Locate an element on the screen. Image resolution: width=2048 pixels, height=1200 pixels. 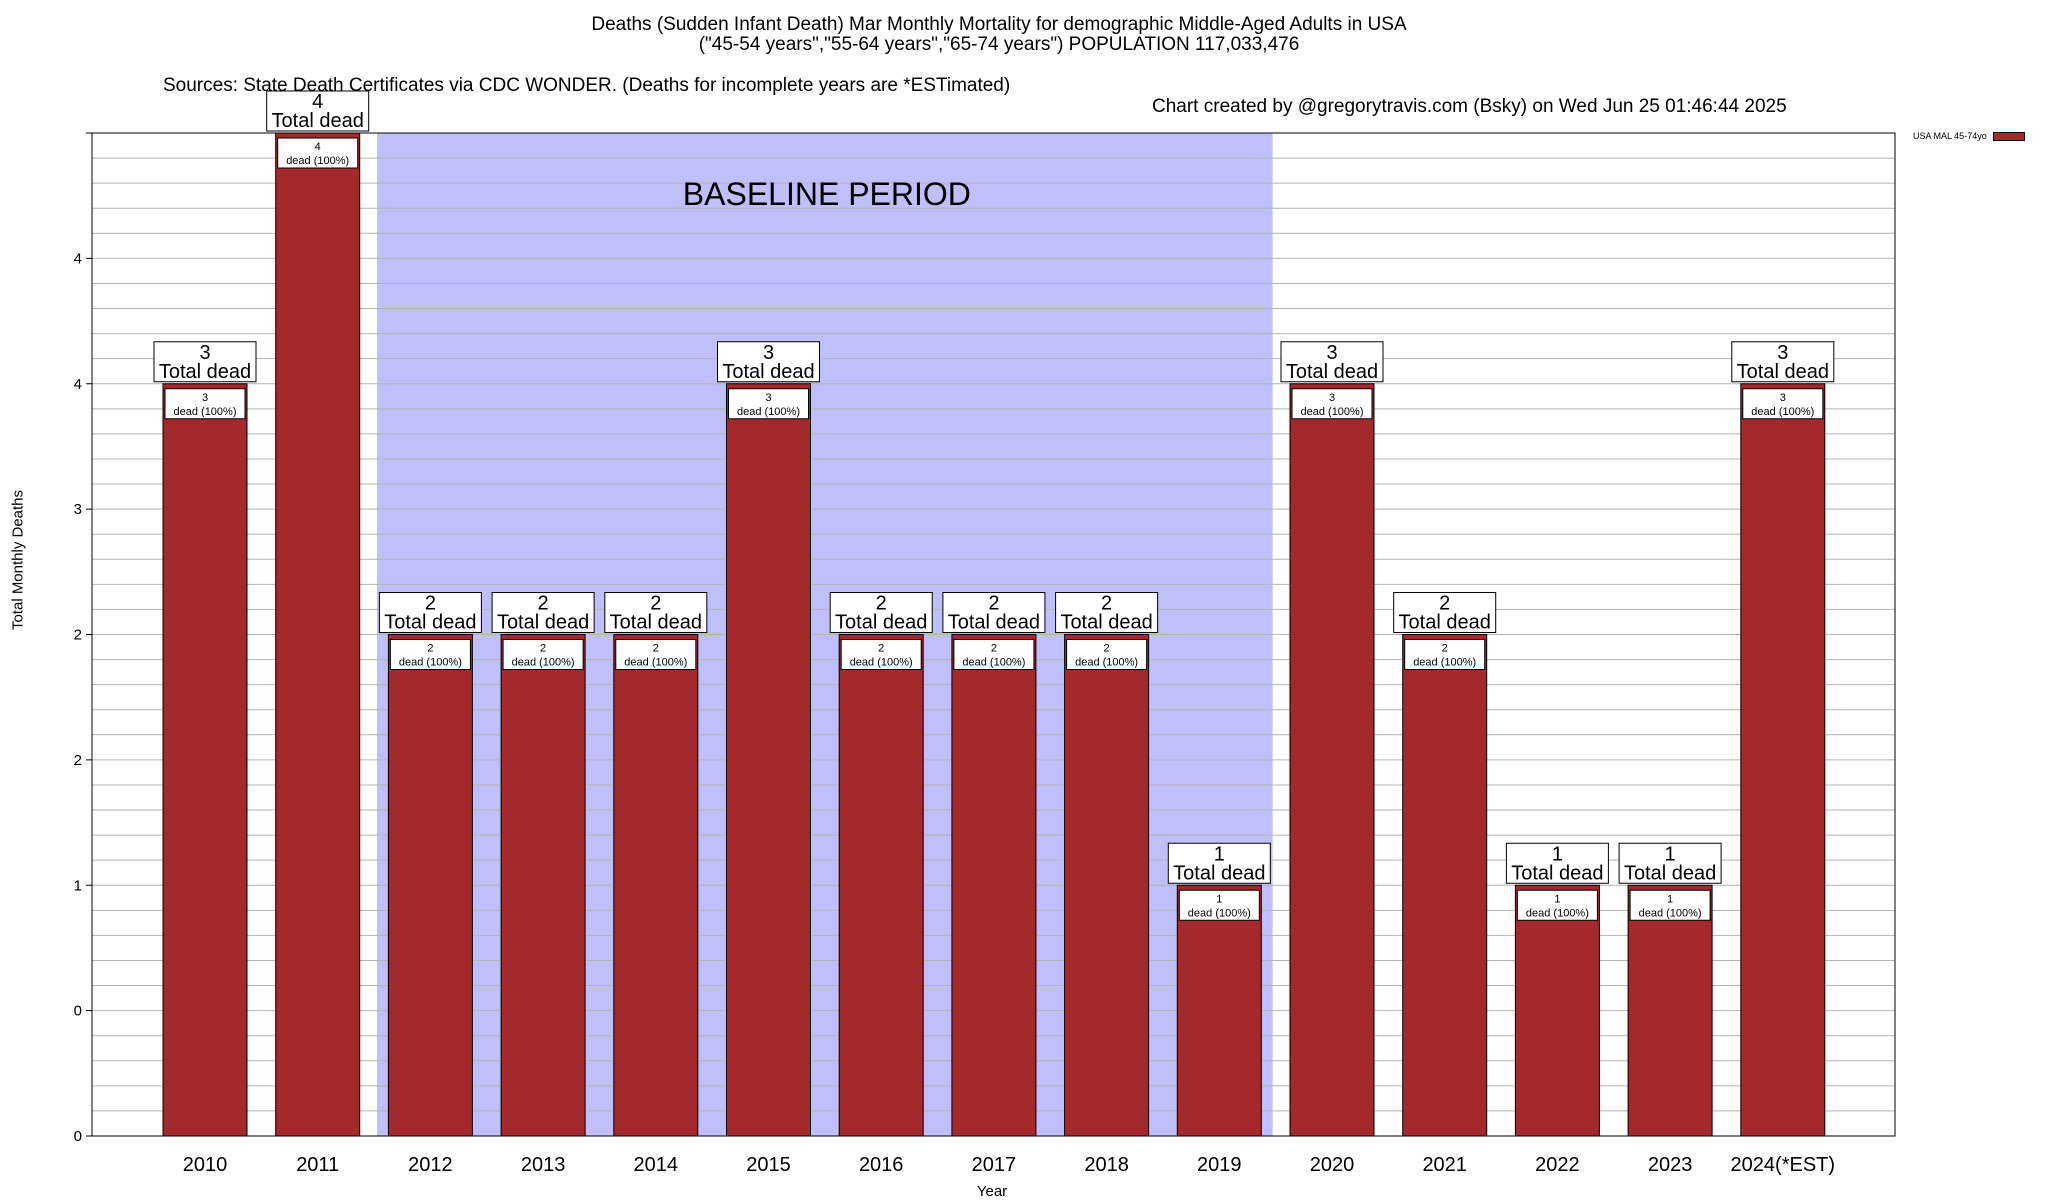
bar-top-value: 4 is located at coordinates (317, 102).